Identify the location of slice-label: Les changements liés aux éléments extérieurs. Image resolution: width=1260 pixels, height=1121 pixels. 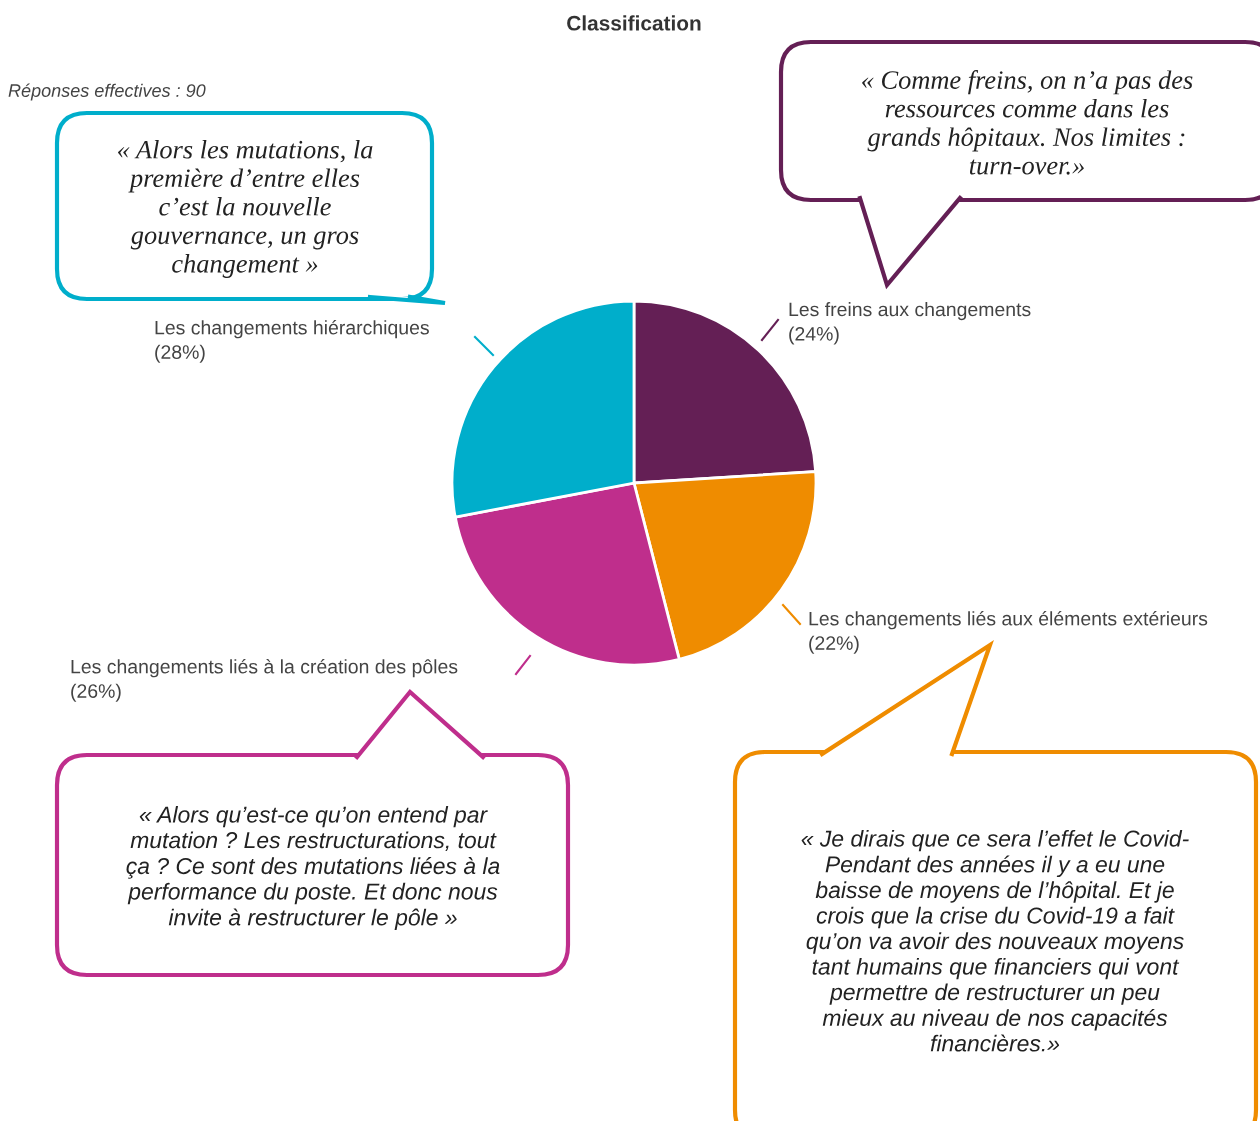
(1008, 620).